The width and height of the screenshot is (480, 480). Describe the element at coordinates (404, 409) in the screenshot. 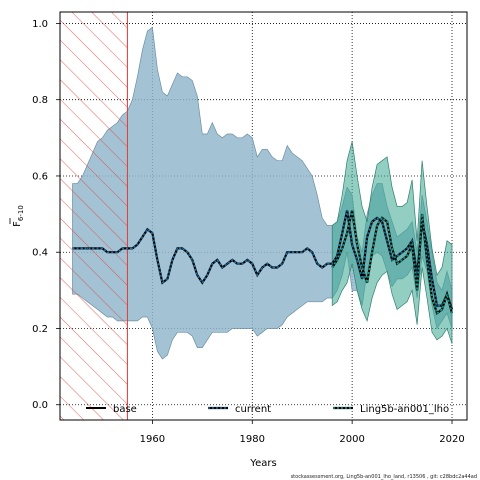

I see `legend-label-2: Ling5b-an001_lho` at that location.